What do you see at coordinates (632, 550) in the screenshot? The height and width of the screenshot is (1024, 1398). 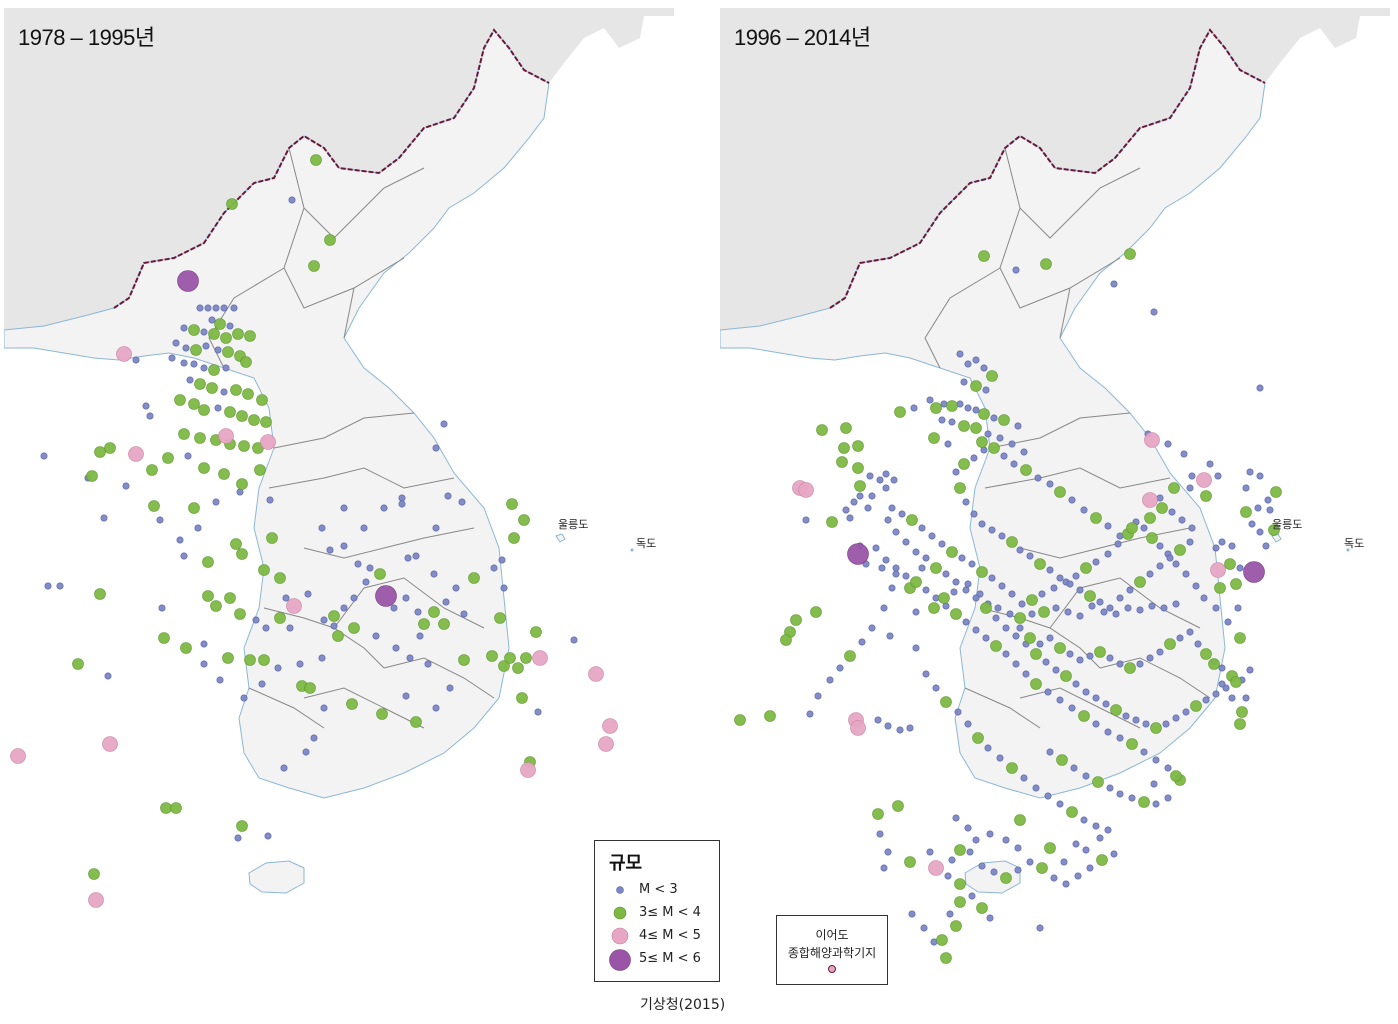 I see `dokdo-island` at bounding box center [632, 550].